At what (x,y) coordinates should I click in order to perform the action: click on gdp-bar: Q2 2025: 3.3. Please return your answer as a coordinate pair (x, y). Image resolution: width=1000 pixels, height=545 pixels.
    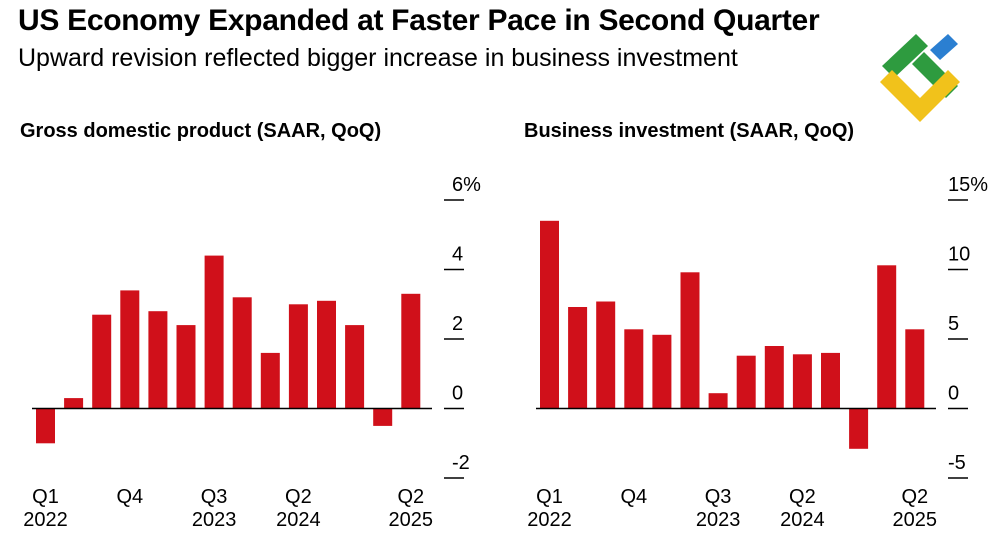
    Looking at the image, I should click on (411, 351).